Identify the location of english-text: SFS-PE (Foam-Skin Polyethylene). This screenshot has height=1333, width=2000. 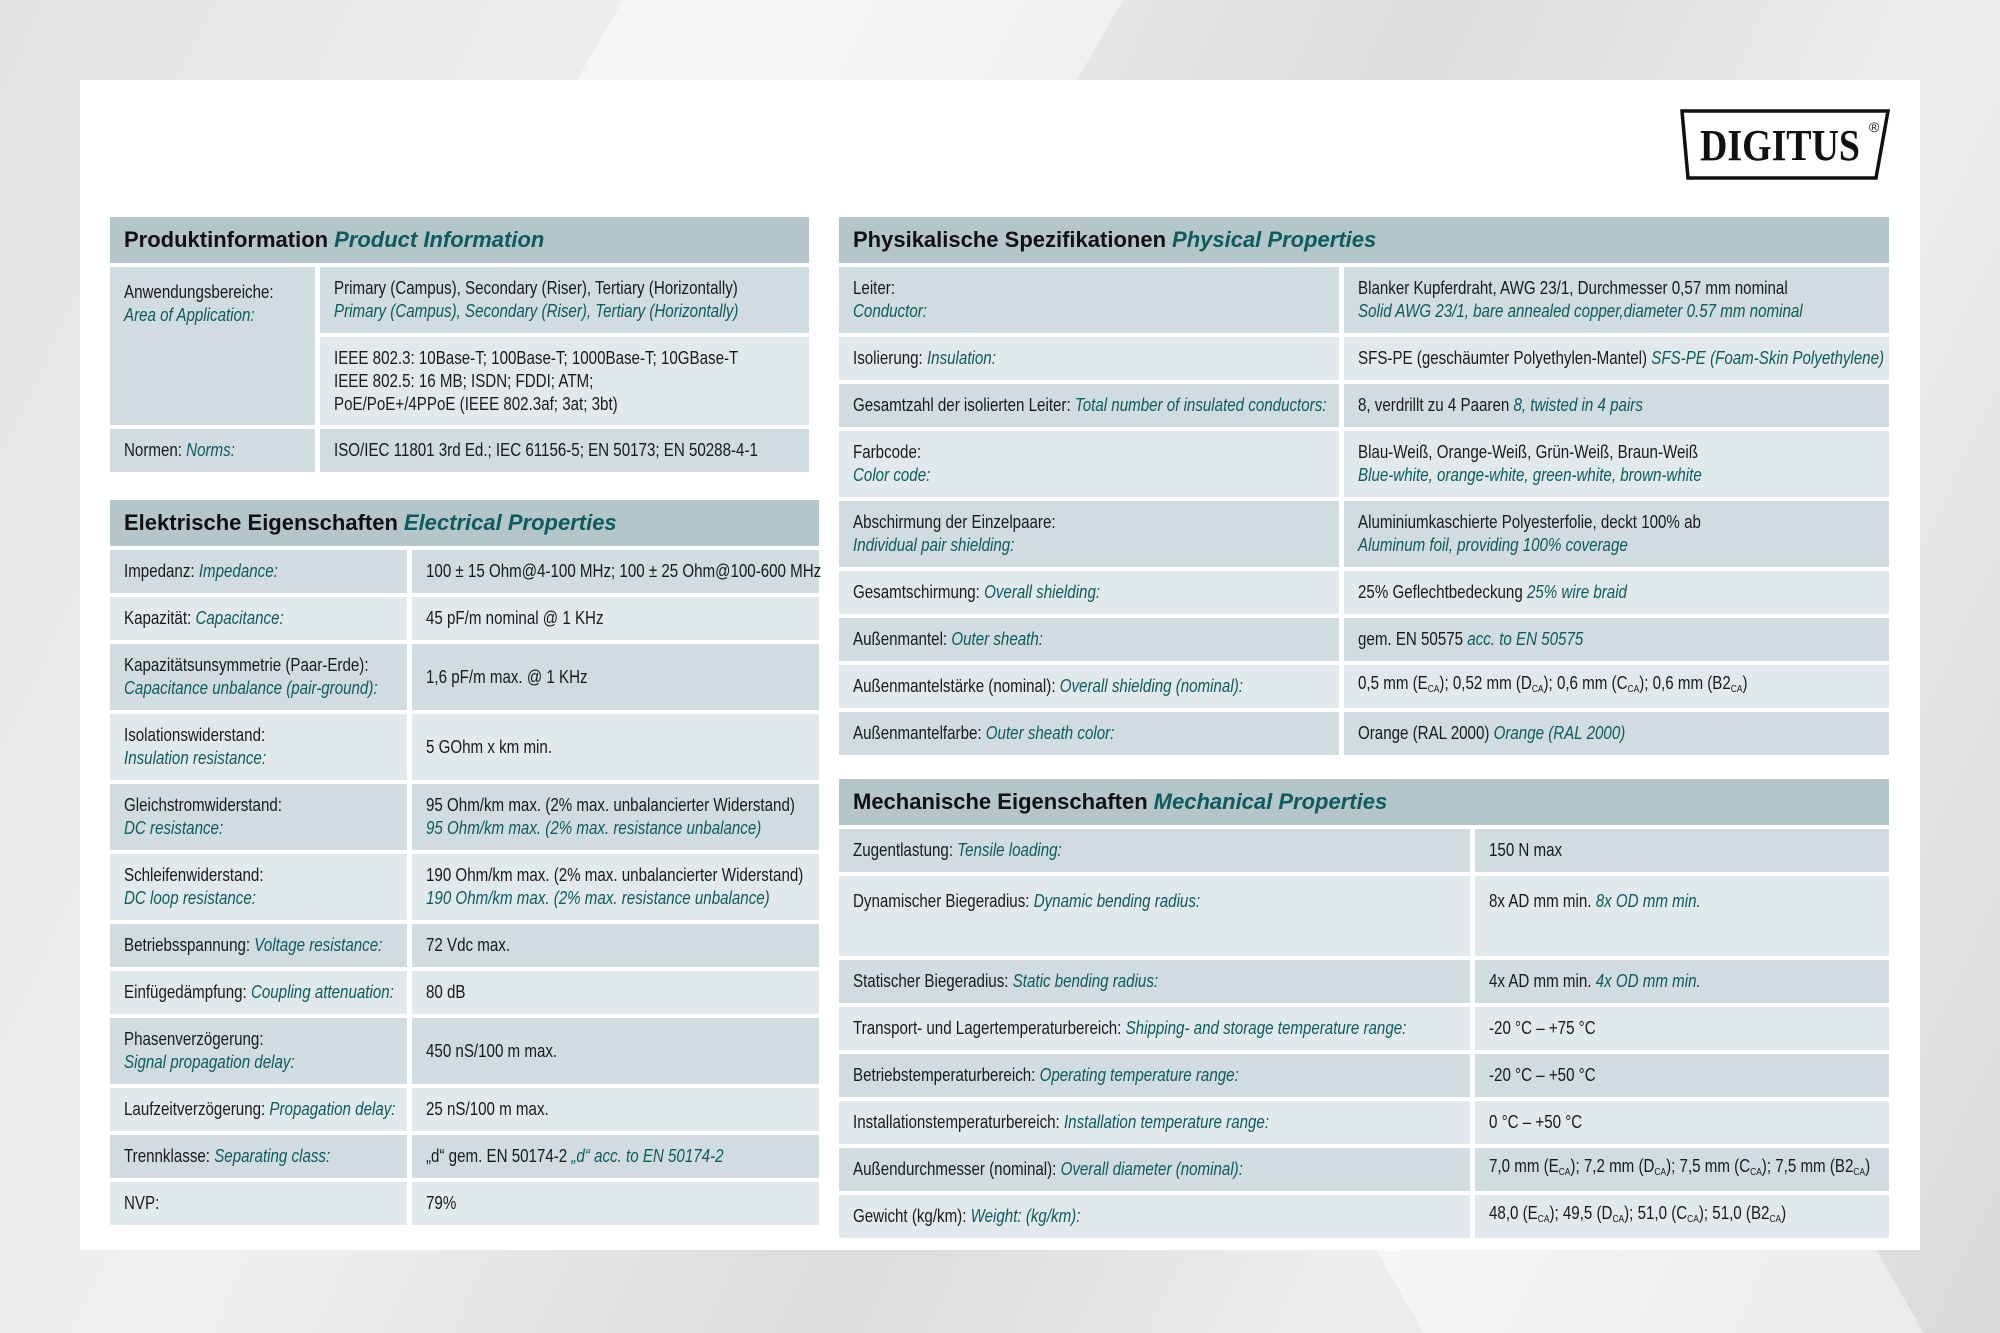
(1768, 358).